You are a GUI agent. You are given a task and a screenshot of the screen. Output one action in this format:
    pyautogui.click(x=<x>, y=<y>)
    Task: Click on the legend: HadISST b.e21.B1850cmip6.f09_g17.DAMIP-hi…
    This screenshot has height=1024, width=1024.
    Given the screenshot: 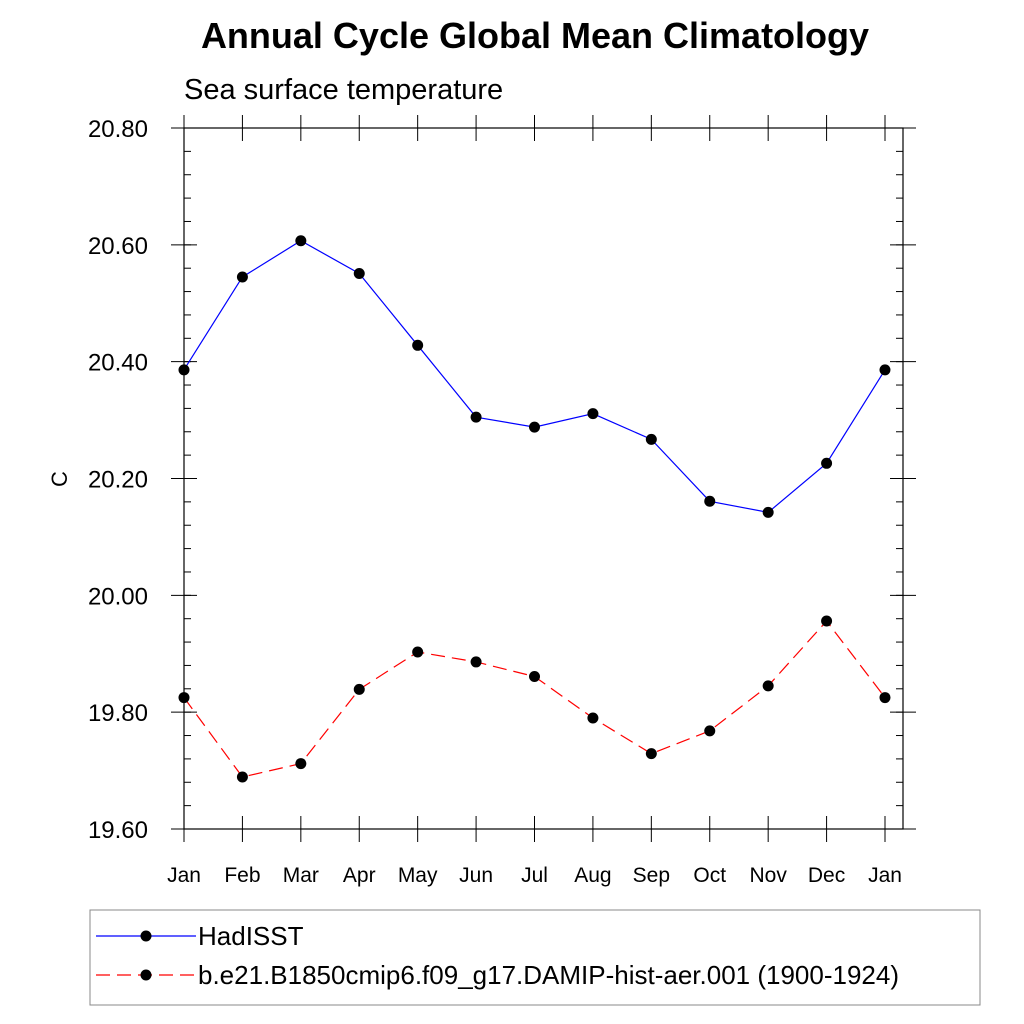 What is the action you would take?
    pyautogui.click(x=497, y=955)
    